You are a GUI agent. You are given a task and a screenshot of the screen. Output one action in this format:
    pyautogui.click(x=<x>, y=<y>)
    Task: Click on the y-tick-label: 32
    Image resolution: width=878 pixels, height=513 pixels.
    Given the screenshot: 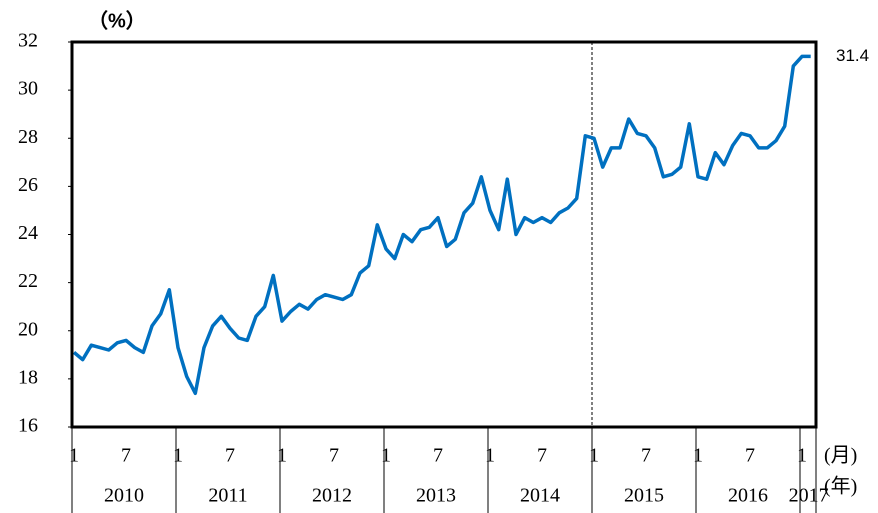 What is the action you would take?
    pyautogui.click(x=28, y=41)
    